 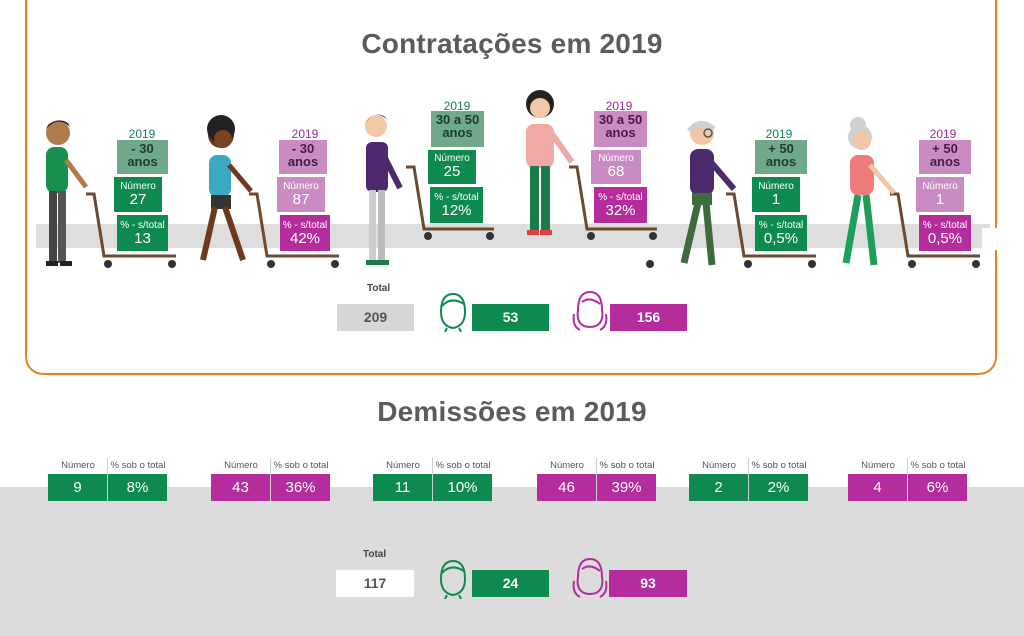 What do you see at coordinates (138, 200) in the screenshot?
I see `numero-value: 27` at bounding box center [138, 200].